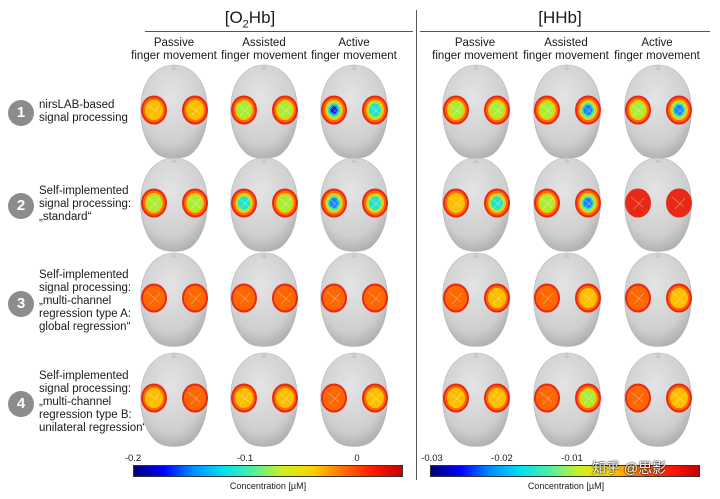 The image size is (720, 499). Describe the element at coordinates (572, 458) in the screenshot. I see `colorbar-tick: -0.01` at that location.